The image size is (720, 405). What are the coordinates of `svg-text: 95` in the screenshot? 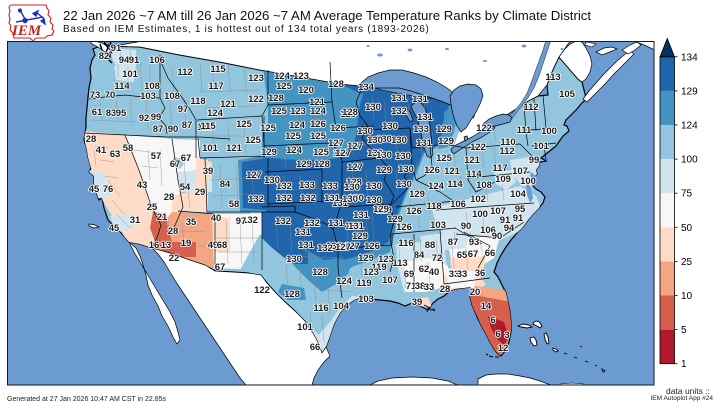 It's located at (520, 209).